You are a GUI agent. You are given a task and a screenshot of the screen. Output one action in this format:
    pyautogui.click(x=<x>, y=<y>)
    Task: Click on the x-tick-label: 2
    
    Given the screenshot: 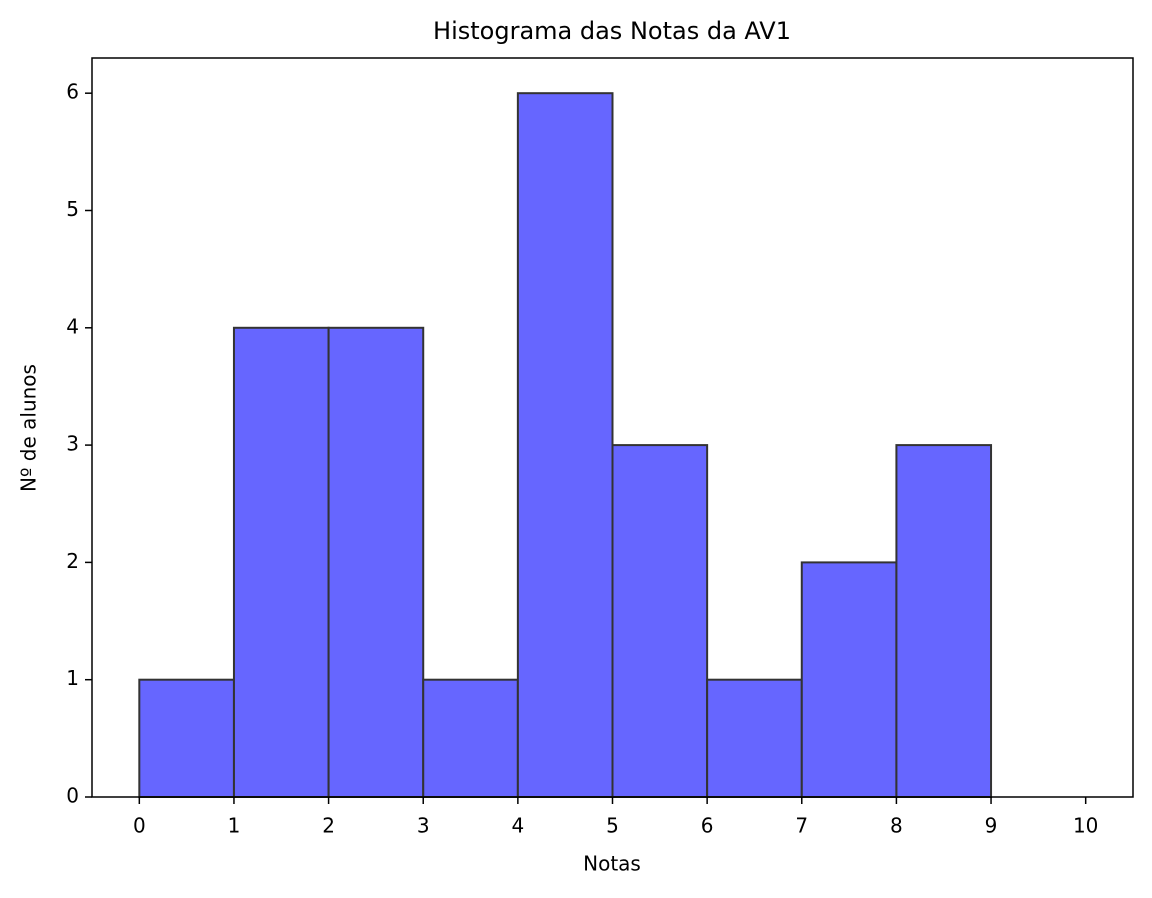 What is the action you would take?
    pyautogui.click(x=328, y=826)
    